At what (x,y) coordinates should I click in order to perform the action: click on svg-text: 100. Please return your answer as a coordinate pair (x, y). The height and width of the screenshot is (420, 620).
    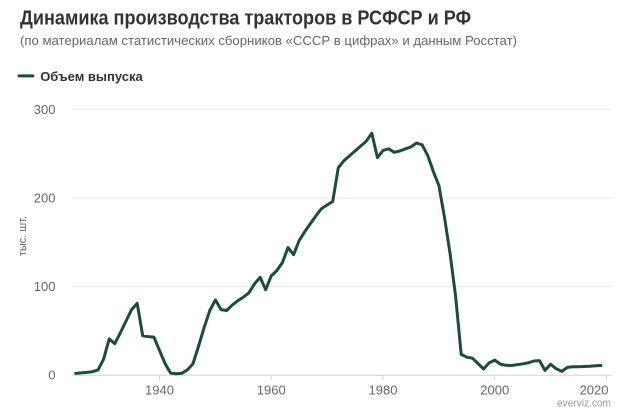
    Looking at the image, I should click on (45, 286).